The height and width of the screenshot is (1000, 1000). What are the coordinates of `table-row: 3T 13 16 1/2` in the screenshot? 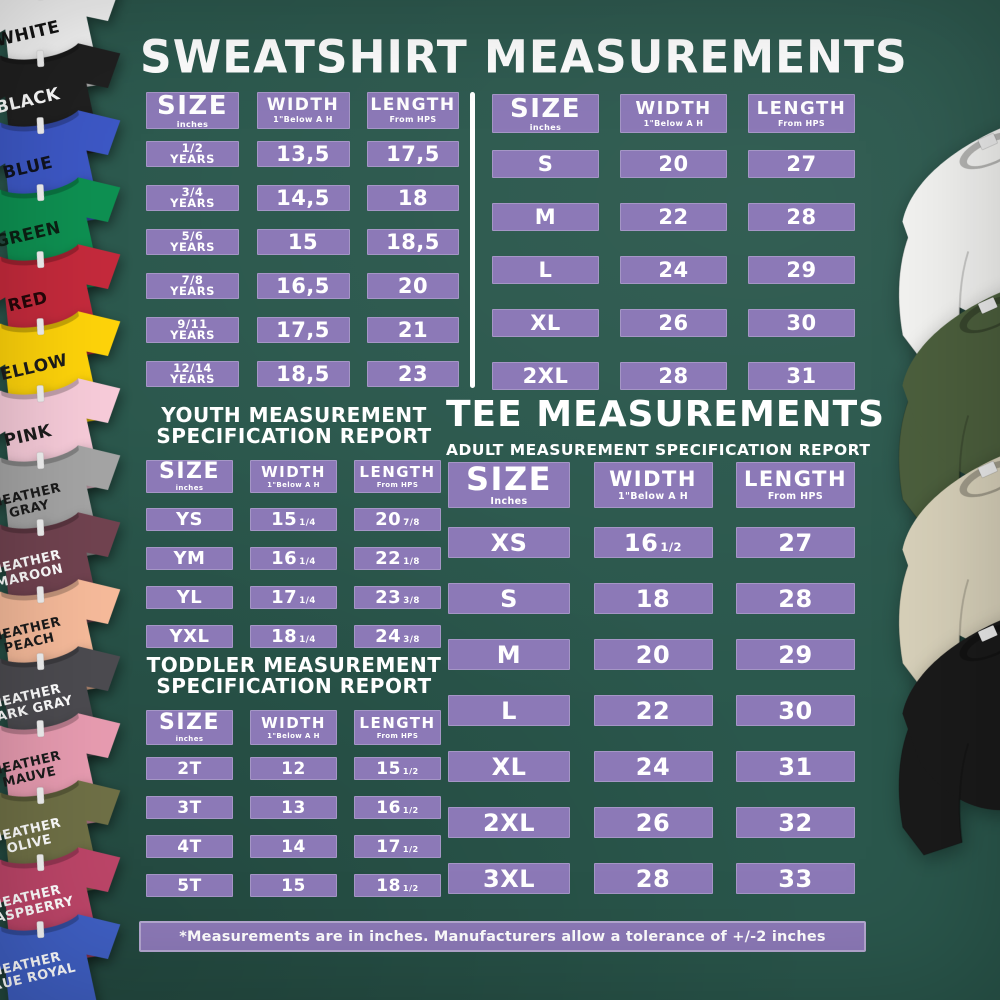 It's located at (293, 807).